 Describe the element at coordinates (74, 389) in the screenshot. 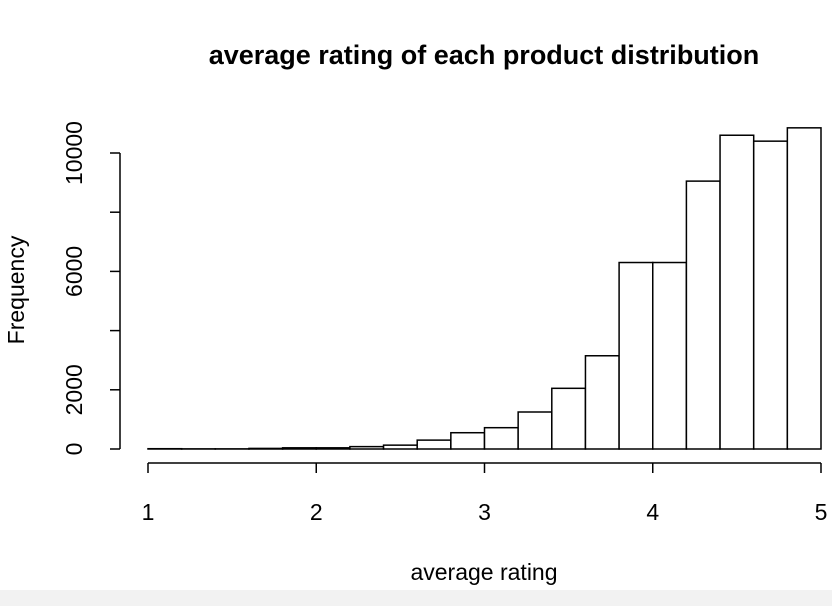

I see `y-tick-label: 2000` at that location.